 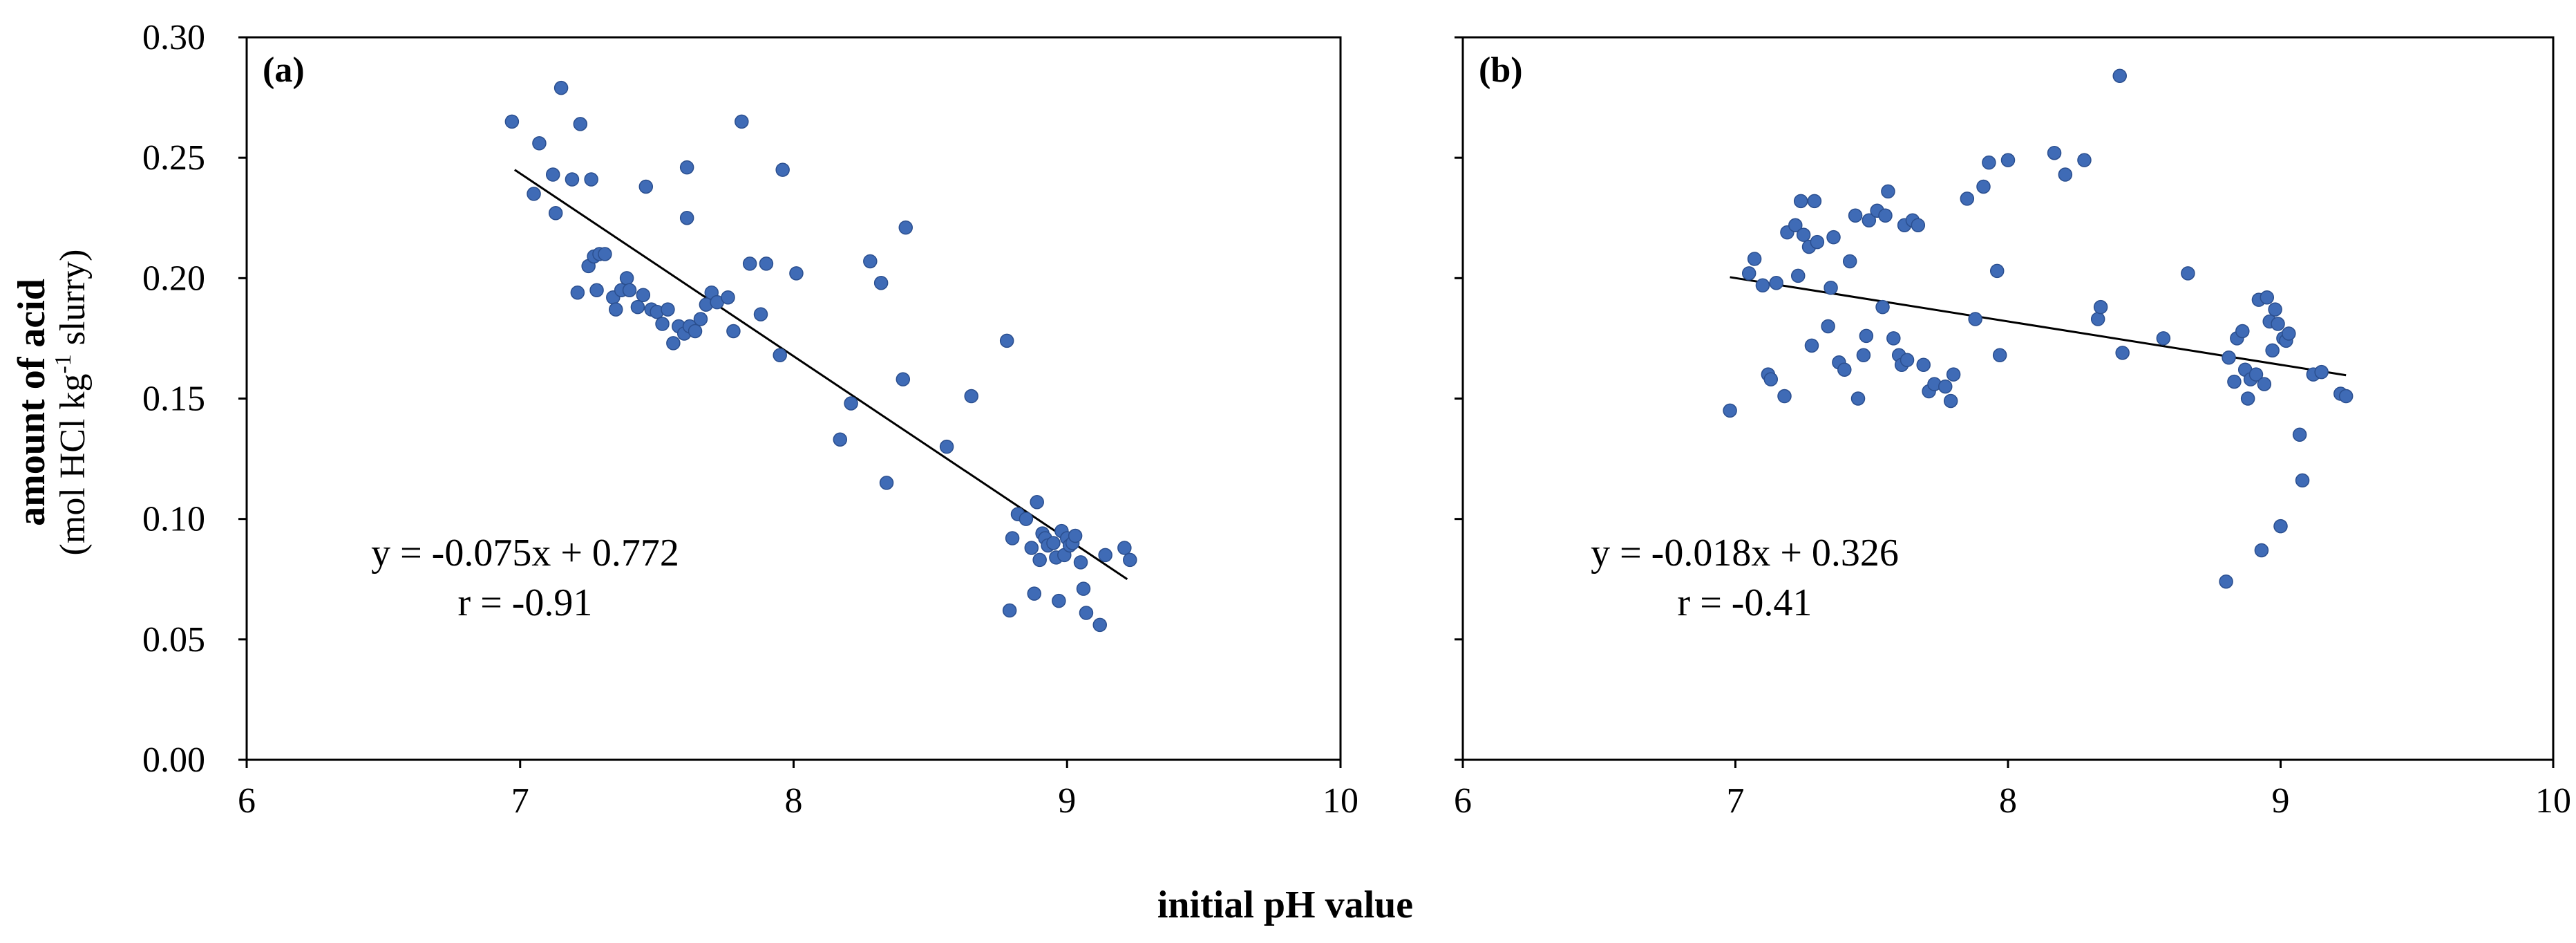 What do you see at coordinates (1745, 602) in the screenshot?
I see `panel-b-r-value: r = -0.41` at bounding box center [1745, 602].